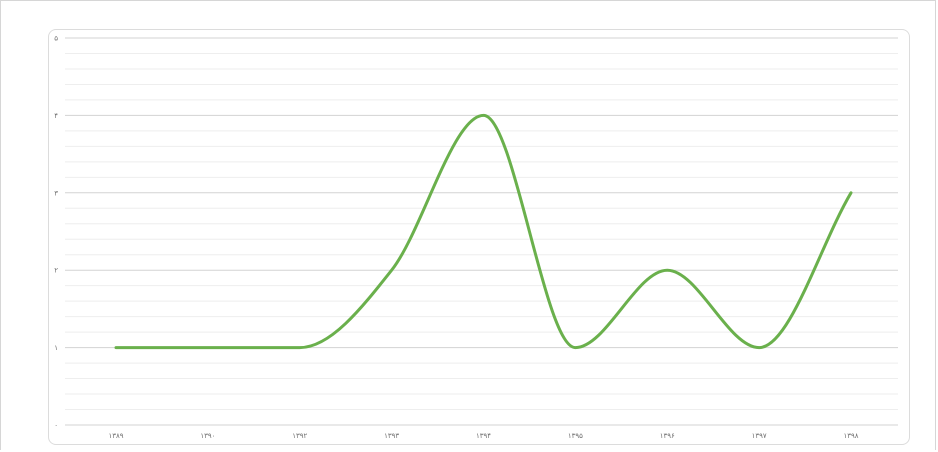  Describe the element at coordinates (56, 232) in the screenshot. I see `y-axis: ۰ ۱ ۲ ۳ ۴ ۵` at that location.